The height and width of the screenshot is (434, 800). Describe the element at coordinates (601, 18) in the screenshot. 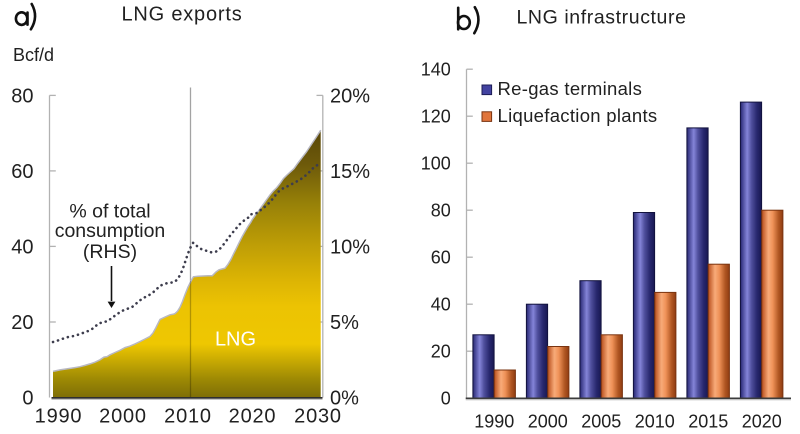

I see `svg-text: LNG infrastructure` at that location.